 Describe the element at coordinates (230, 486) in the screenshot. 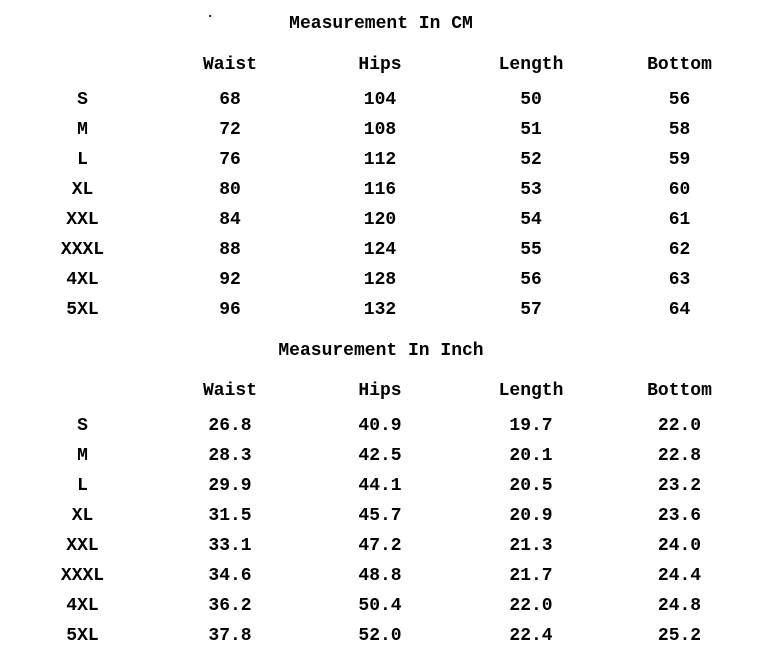

I see `value-cell: 29.9` at that location.